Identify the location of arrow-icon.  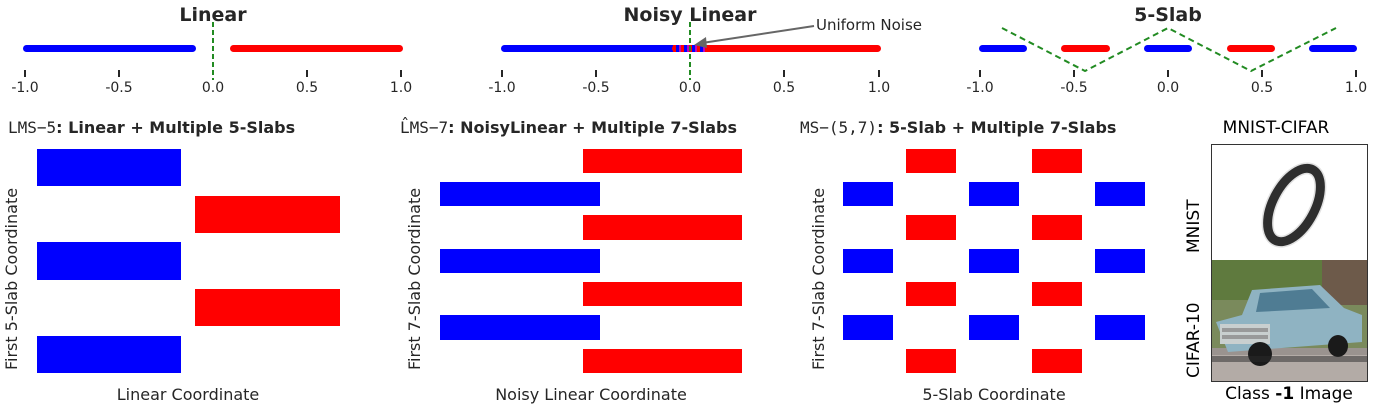
(754, 36).